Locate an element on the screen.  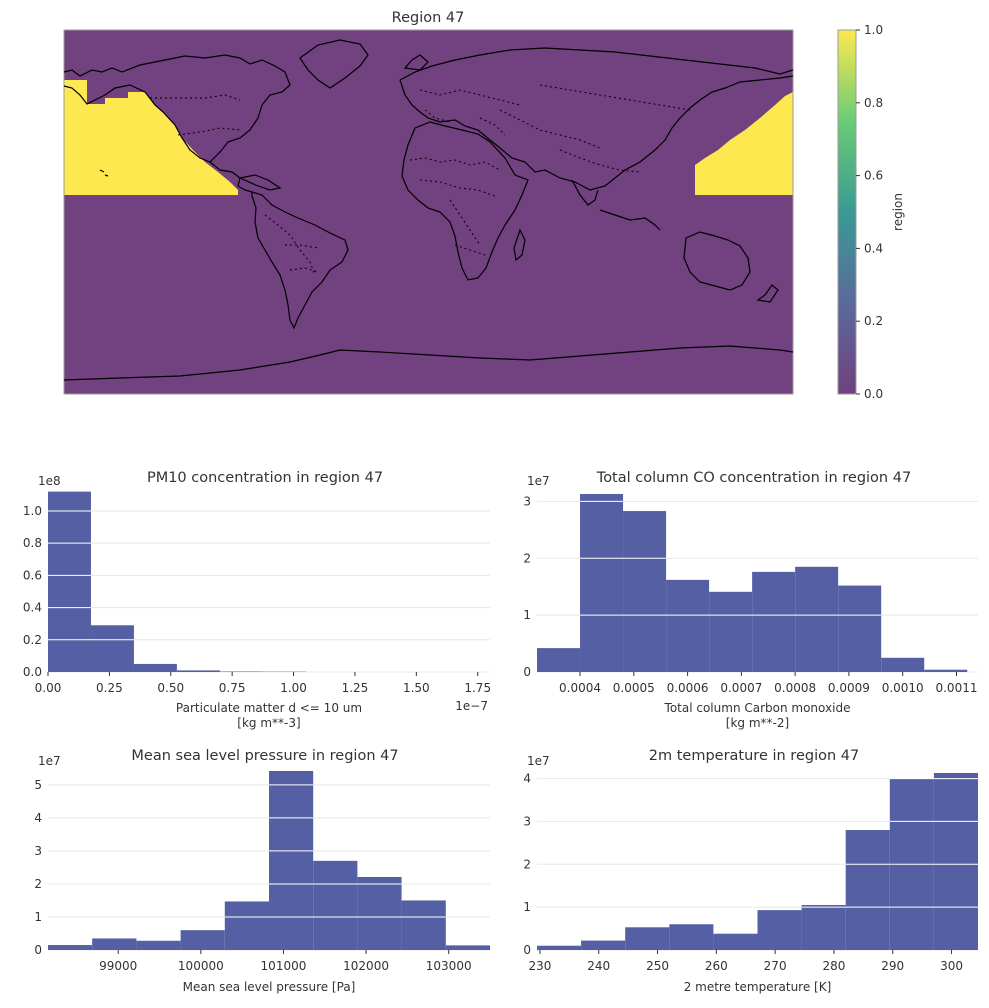
colorbar-gradient is located at coordinates (847, 212).